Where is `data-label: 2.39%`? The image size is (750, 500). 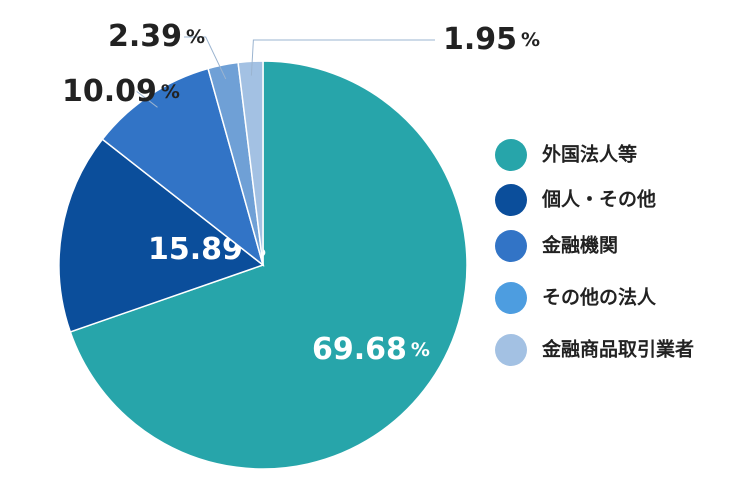 data-label: 2.39% is located at coordinates (156, 36).